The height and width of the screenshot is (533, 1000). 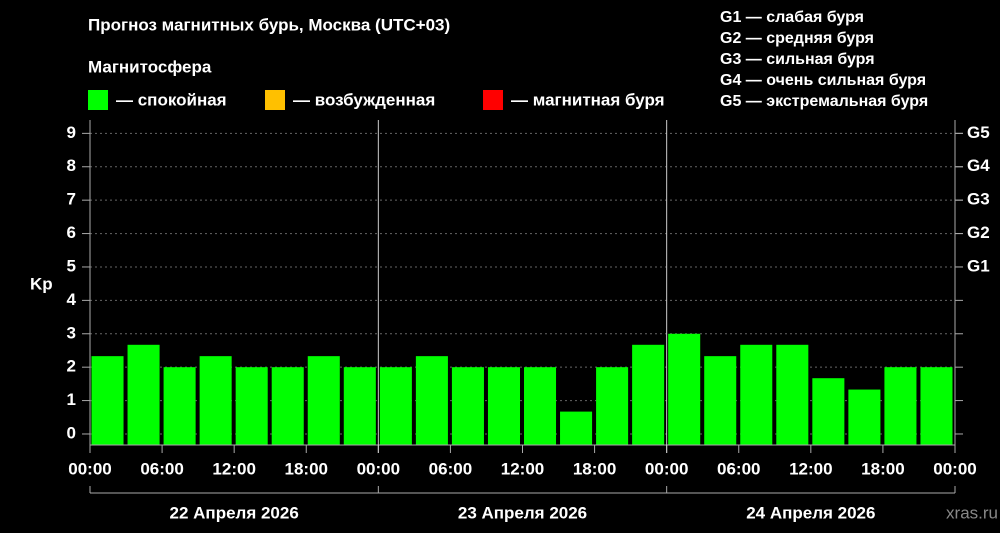 I want to click on day-label: 22 Апреля 2026, so click(x=234, y=512).